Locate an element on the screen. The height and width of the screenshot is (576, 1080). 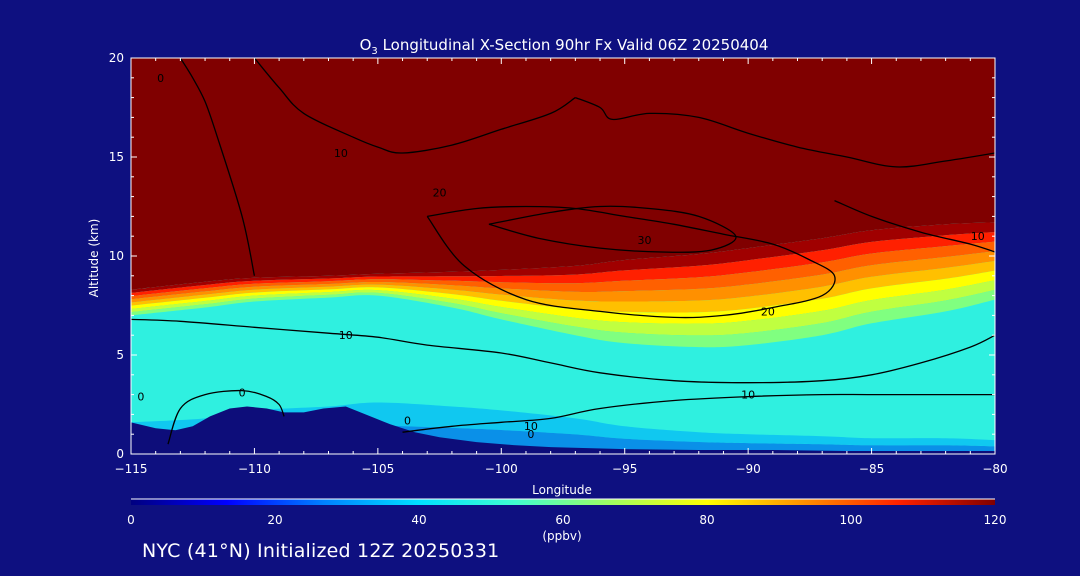
x-axis-label: Longitude is located at coordinates (562, 490).